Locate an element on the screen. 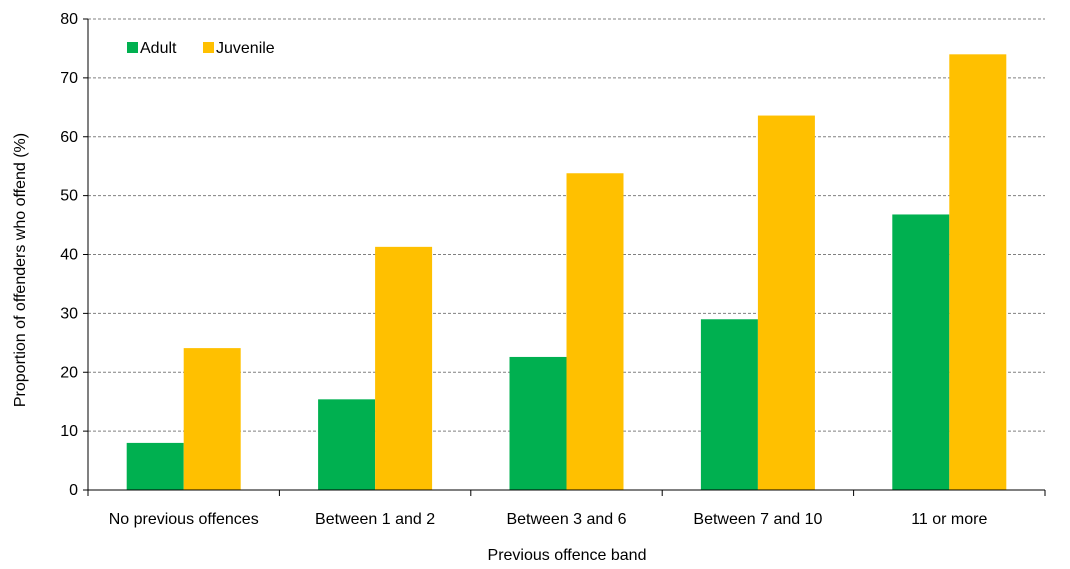  y-tick-label: 80 is located at coordinates (69, 19).